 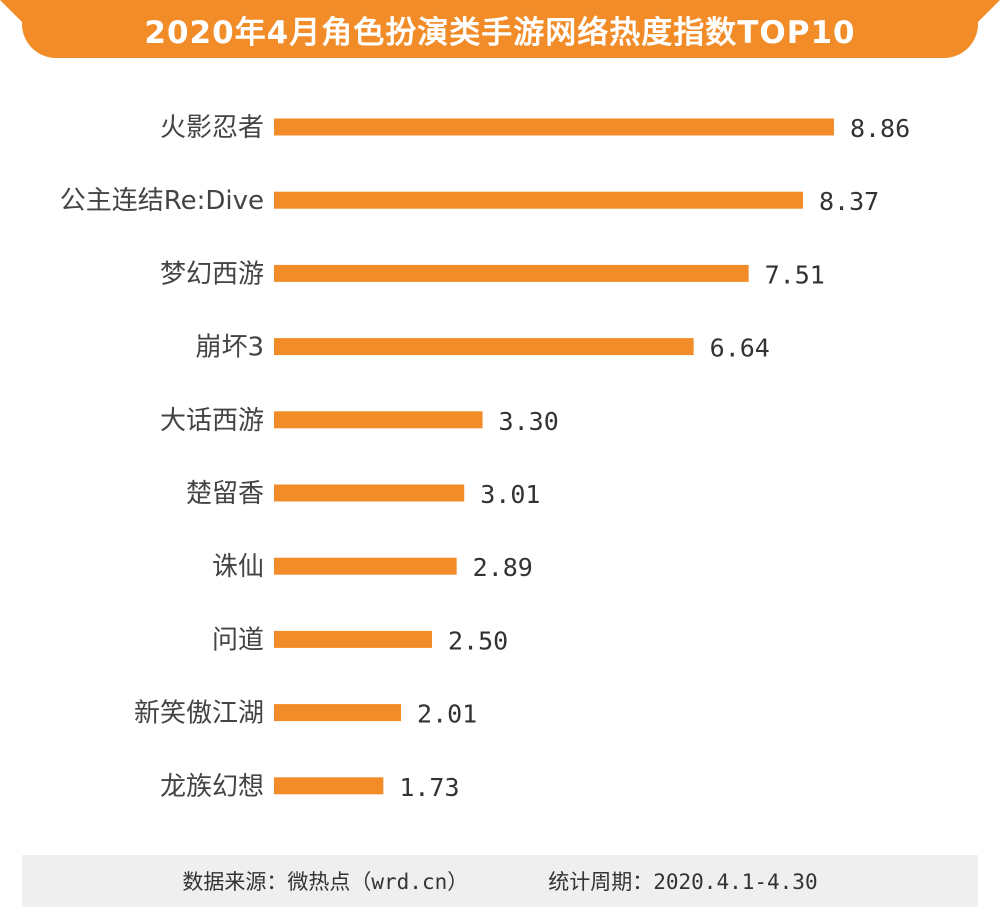 I want to click on category-label: 崩坏3, so click(x=229, y=348).